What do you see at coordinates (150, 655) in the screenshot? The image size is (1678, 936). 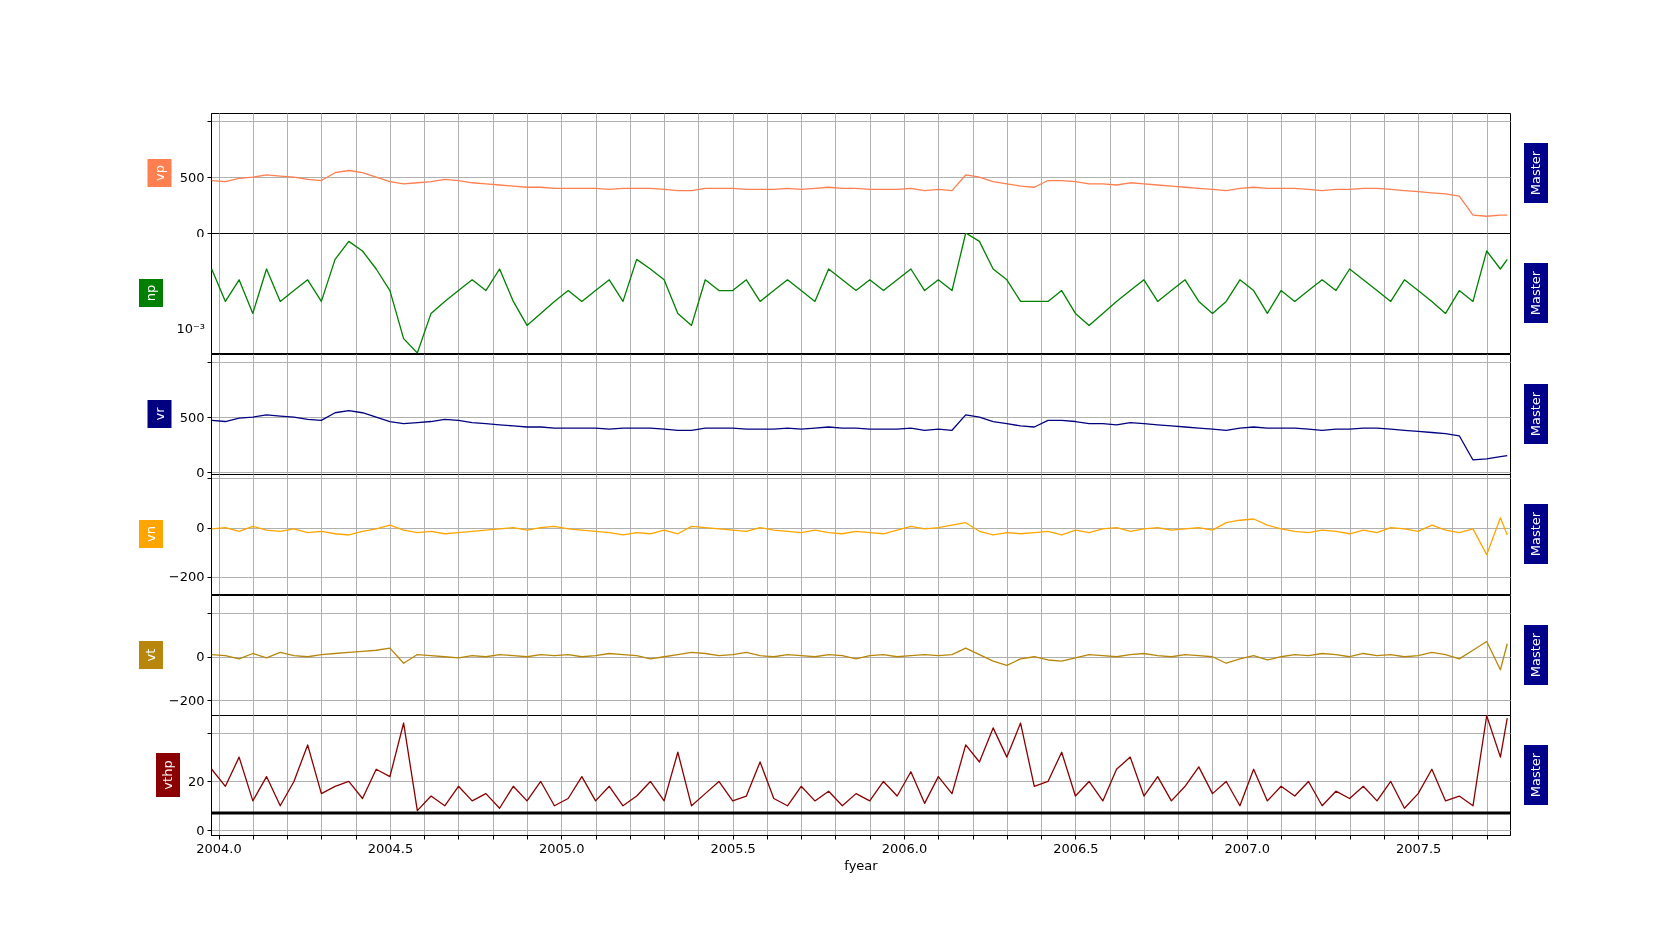 I see `y-axis-title: vt` at bounding box center [150, 655].